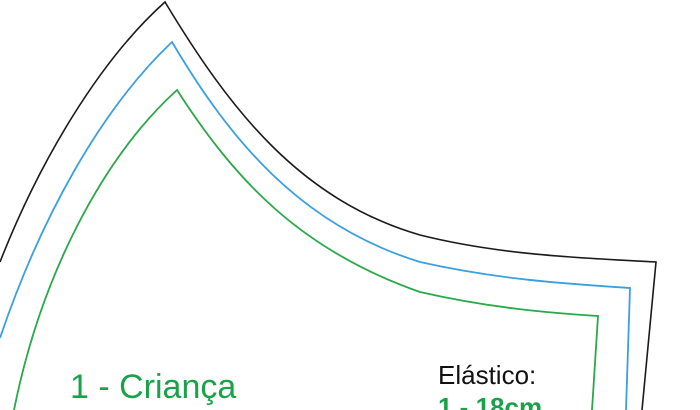 Image resolution: width=700 pixels, height=410 pixels. What do you see at coordinates (153, 387) in the screenshot?
I see `size-label: 1 - Criança` at bounding box center [153, 387].